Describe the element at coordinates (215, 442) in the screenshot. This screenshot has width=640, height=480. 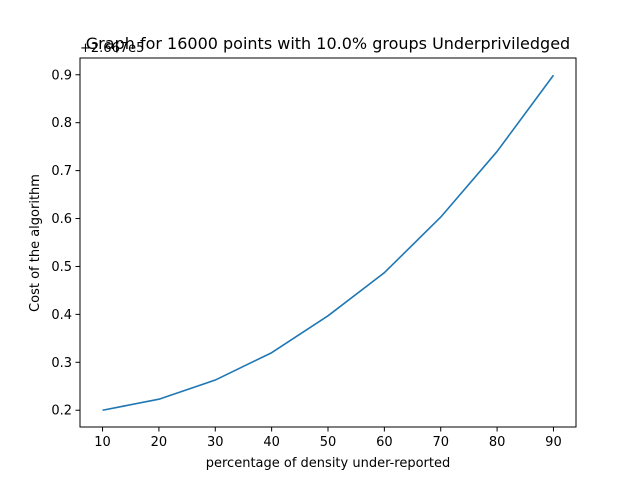
I see `x-tick-label: 30` at that location.